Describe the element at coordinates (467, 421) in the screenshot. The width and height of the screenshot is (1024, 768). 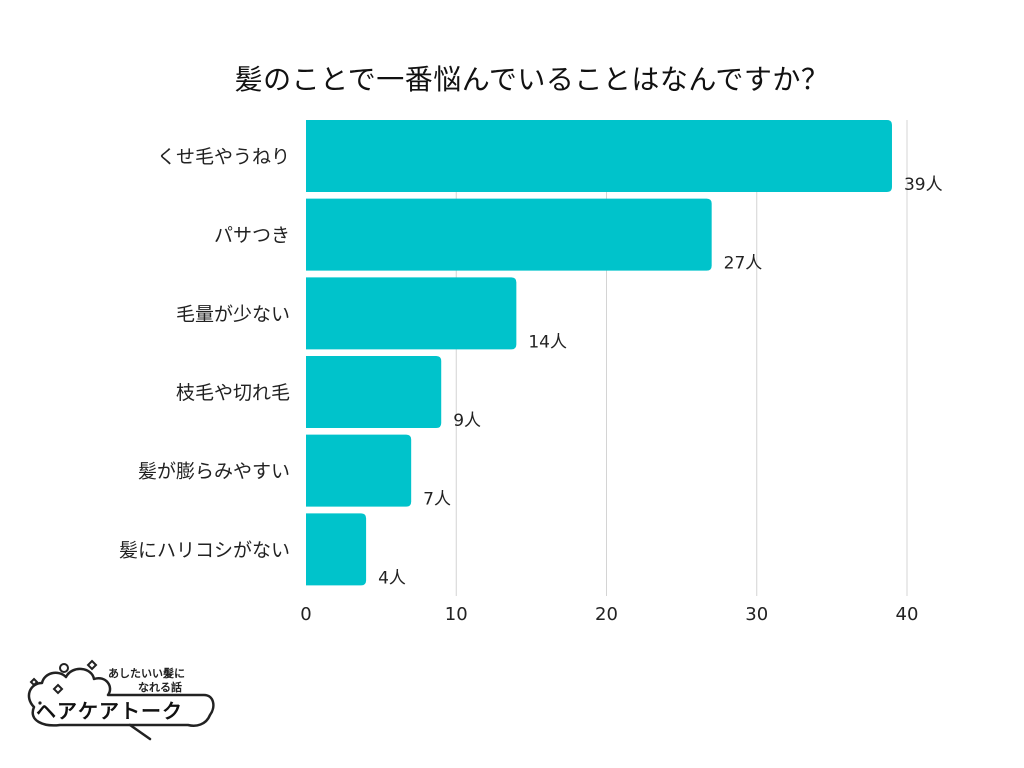
I see `value-label: 9人` at that location.